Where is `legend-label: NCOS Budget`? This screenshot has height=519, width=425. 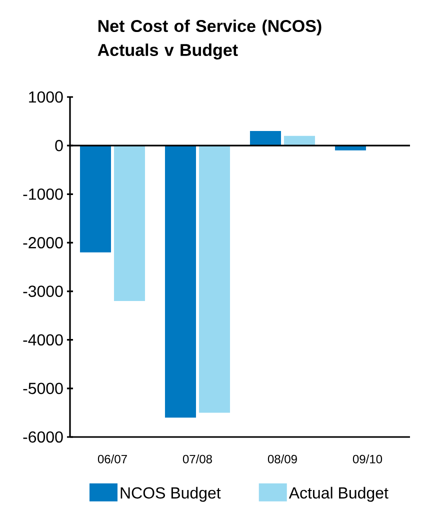 legend-label: NCOS Budget is located at coordinates (170, 494).